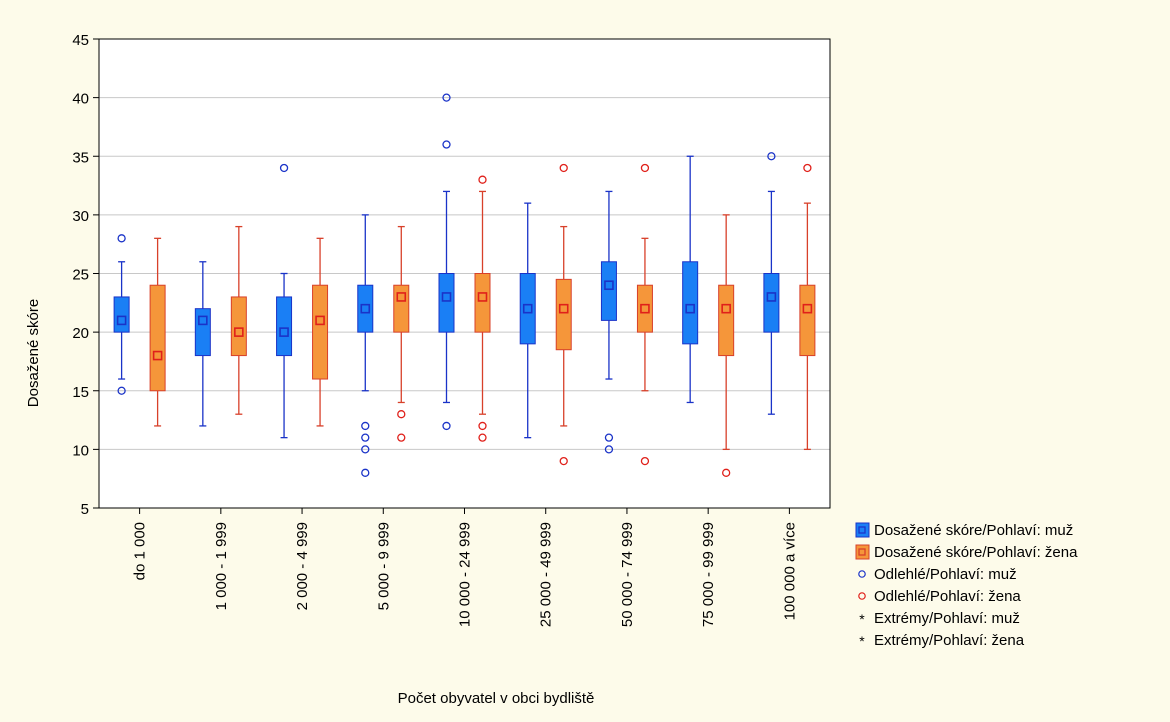 Image resolution: width=1170 pixels, height=722 pixels. I want to click on box-žena-2, so click(320, 332).